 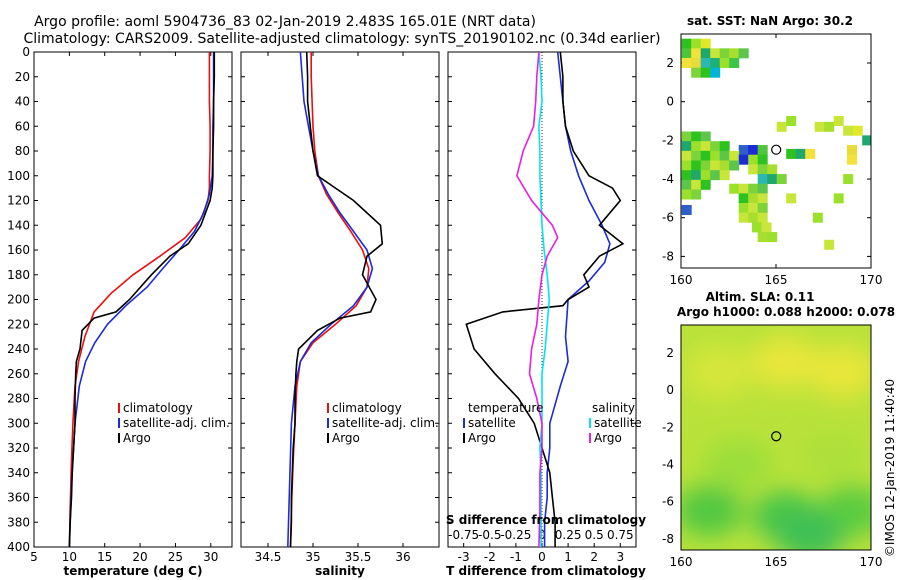 What do you see at coordinates (492, 423) in the screenshot?
I see `legend-label: satellite` at bounding box center [492, 423].